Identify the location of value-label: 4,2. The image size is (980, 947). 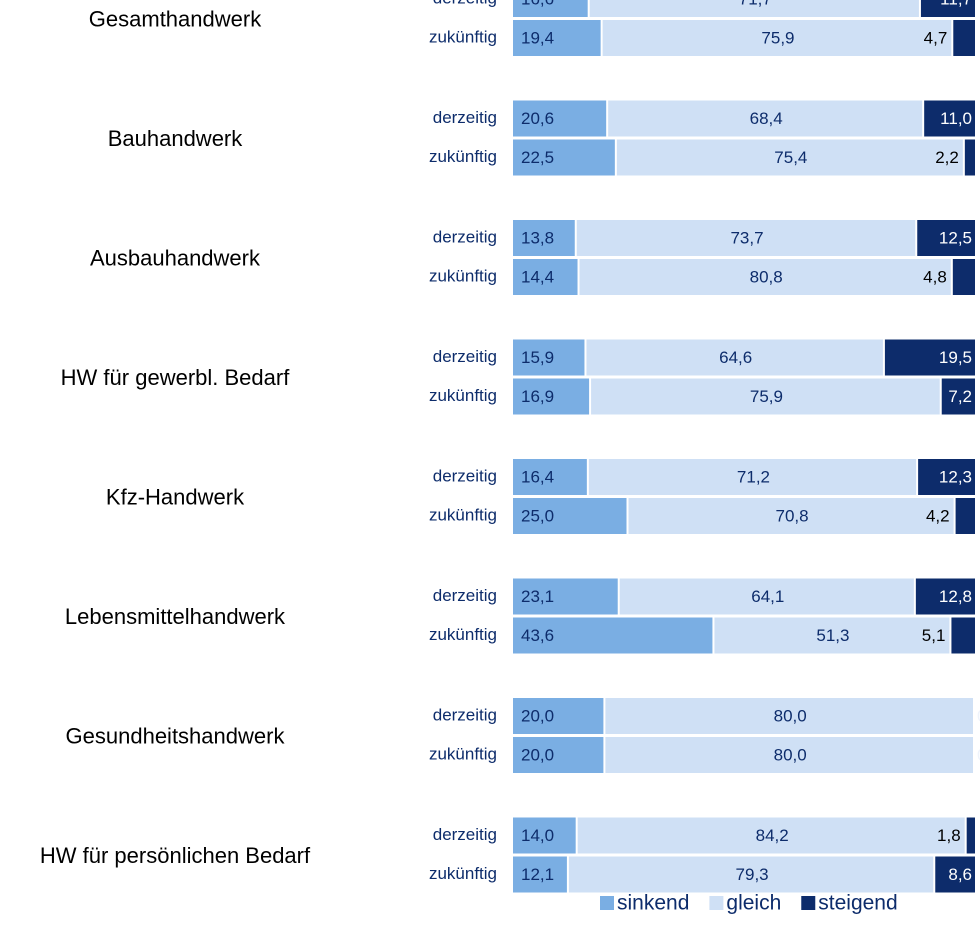
(938, 515).